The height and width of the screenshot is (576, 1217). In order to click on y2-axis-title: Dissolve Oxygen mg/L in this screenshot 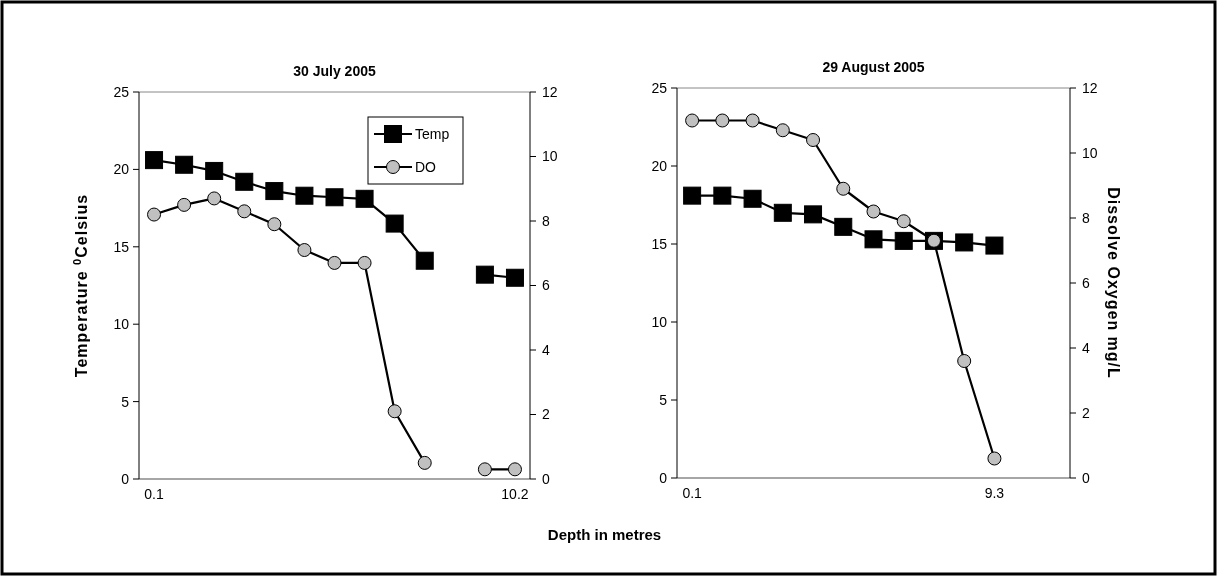, I will do `click(1113, 283)`.